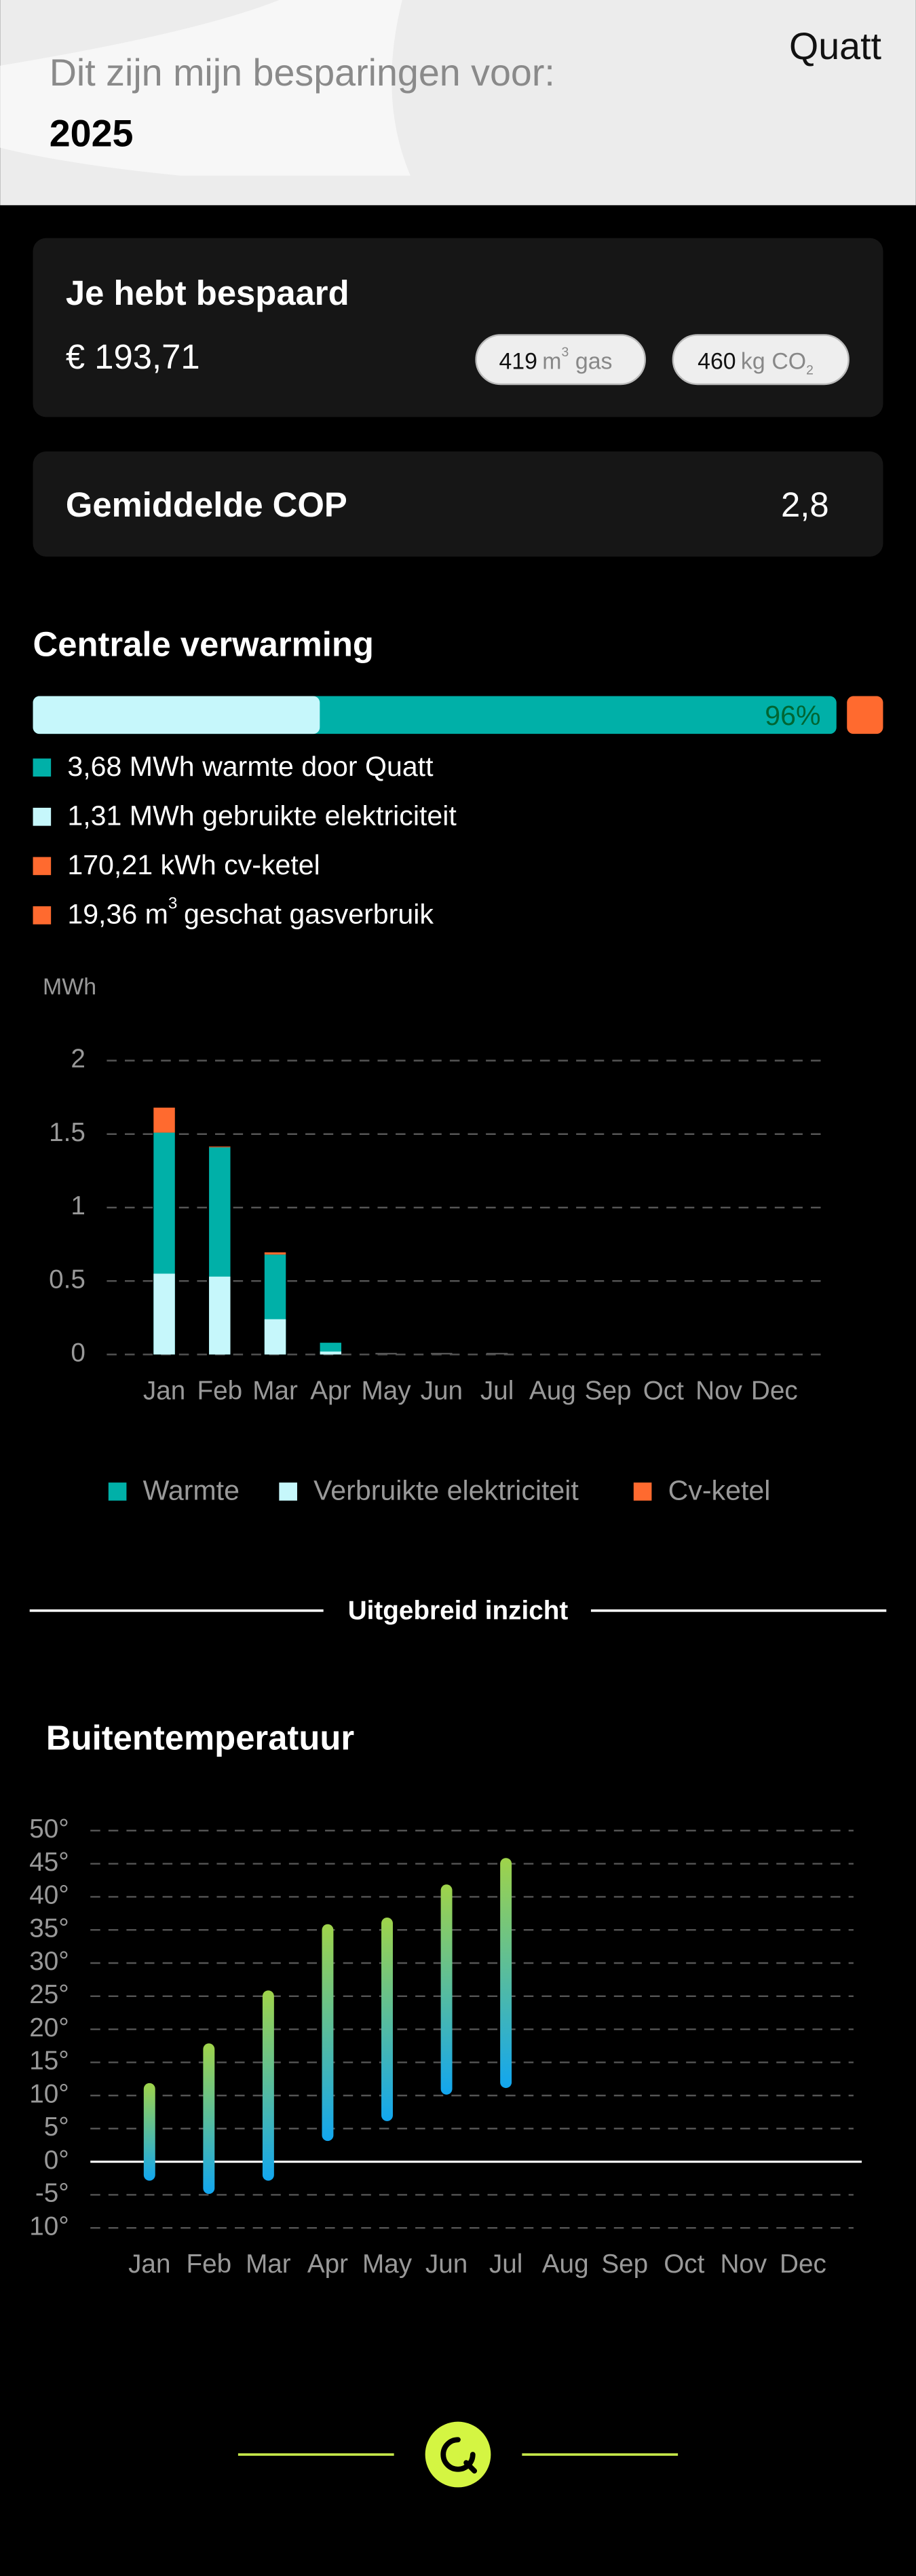 This screenshot has height=2576, width=916. Describe the element at coordinates (69, 987) in the screenshot. I see `y-axis-label: MWh` at that location.